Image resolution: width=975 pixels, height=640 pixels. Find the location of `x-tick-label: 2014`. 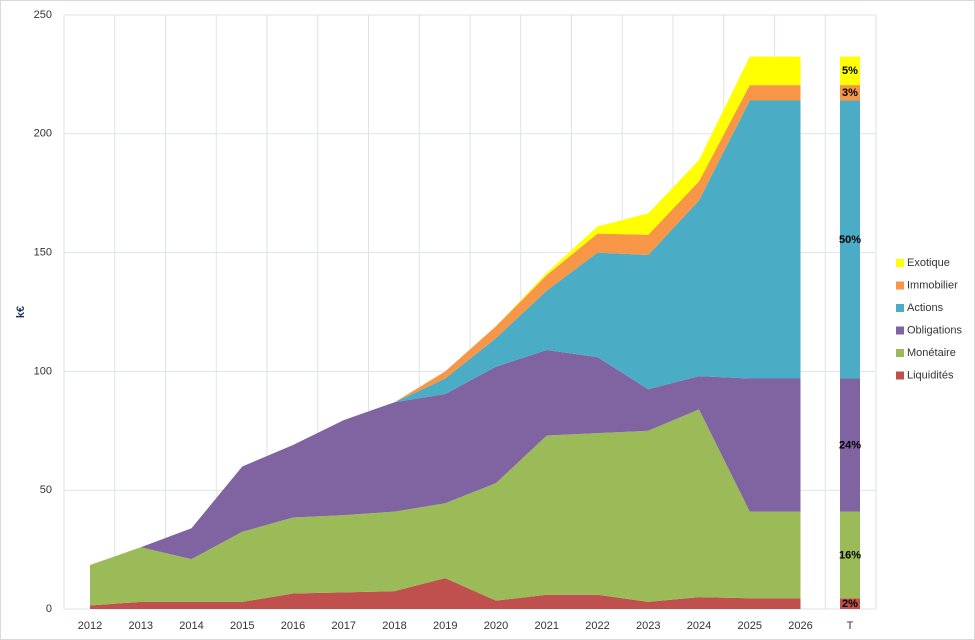

x-tick-label: 2014 is located at coordinates (191, 626).